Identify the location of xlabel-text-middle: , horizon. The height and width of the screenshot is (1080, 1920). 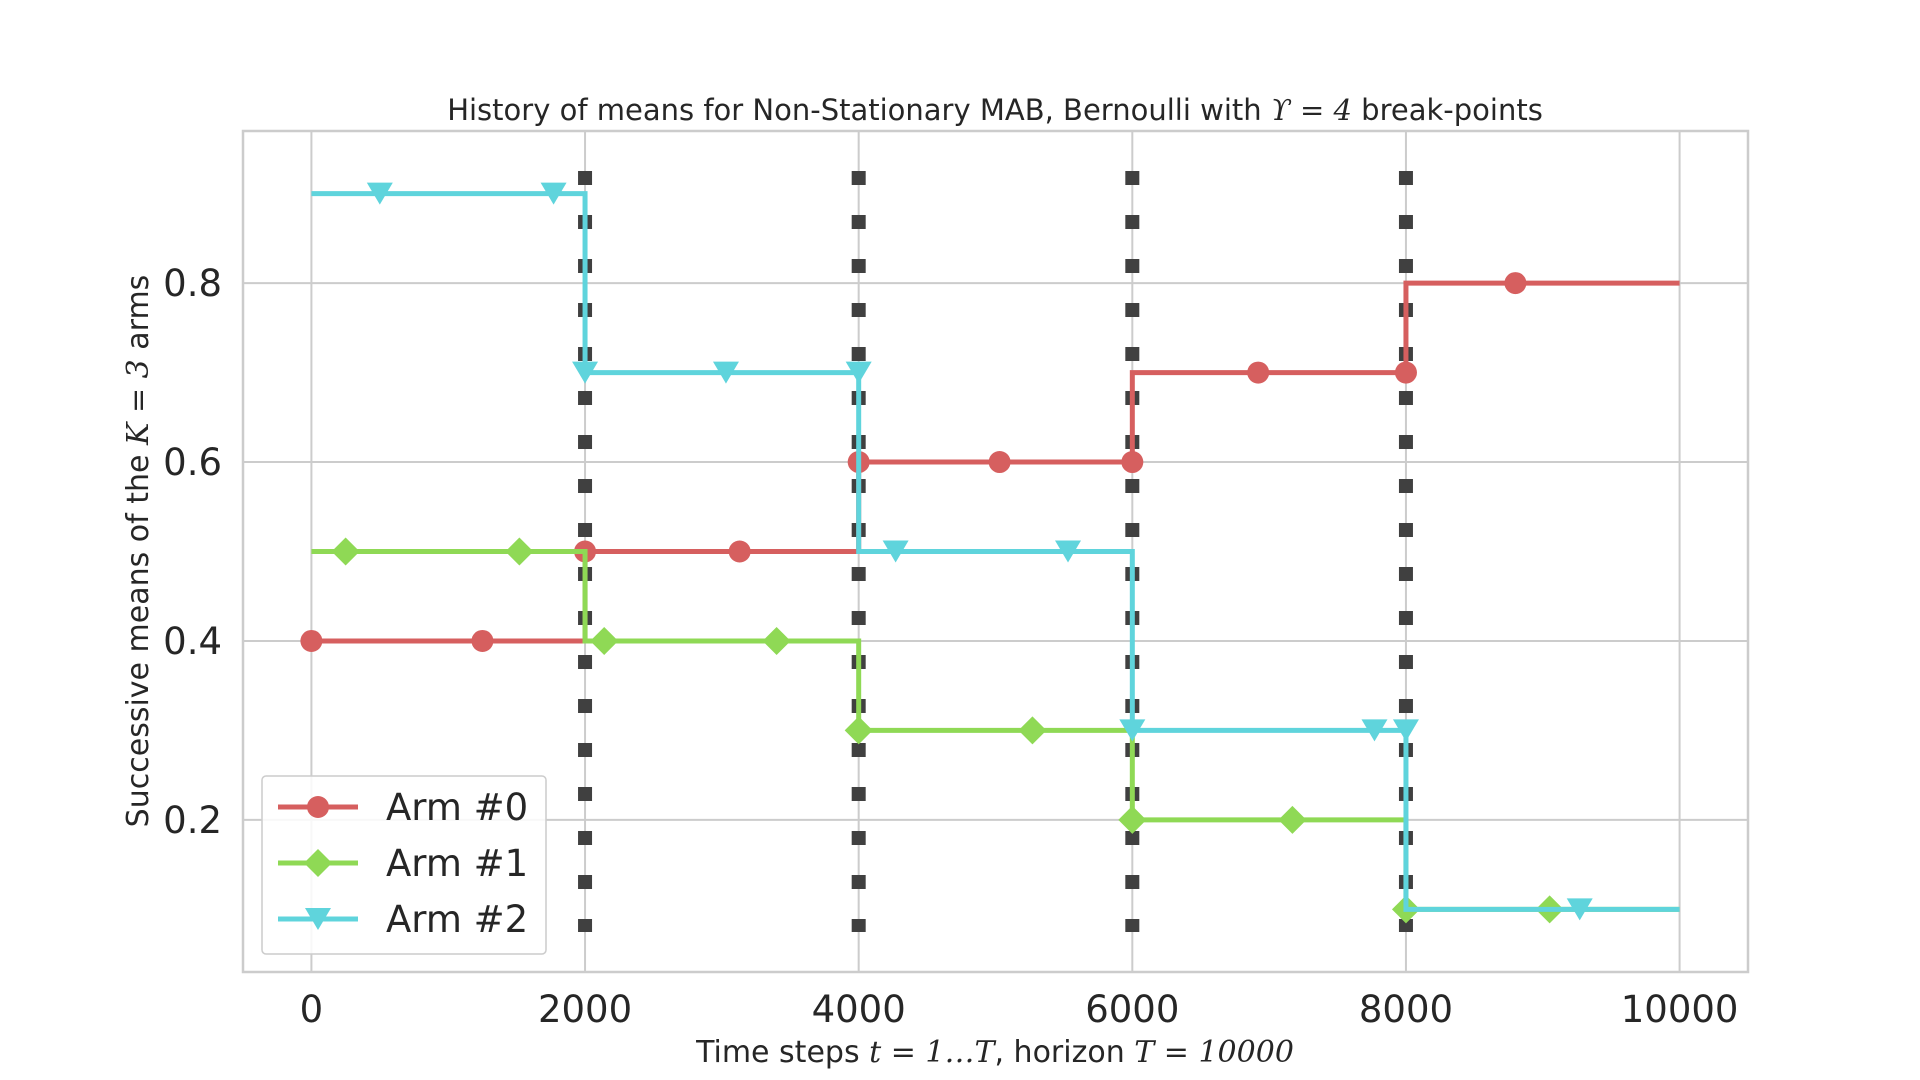
(1064, 1052).